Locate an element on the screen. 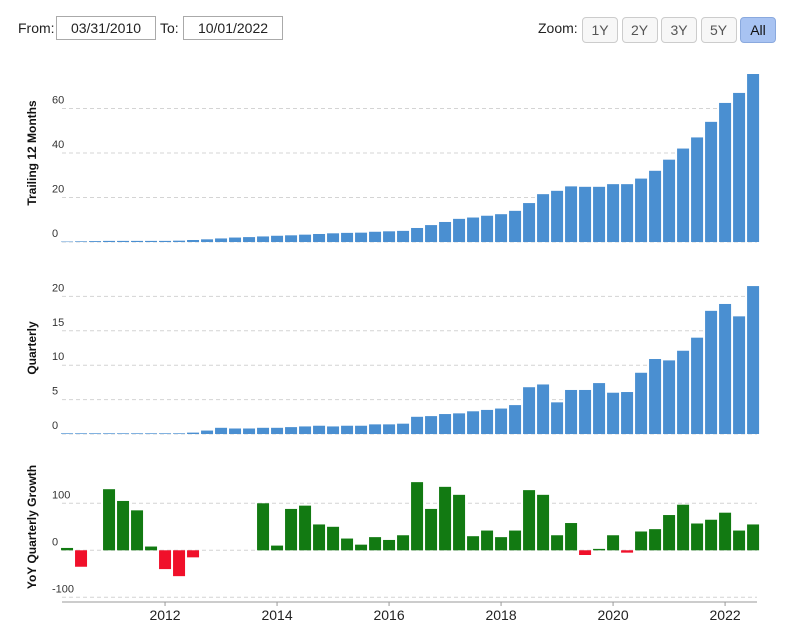 Image resolution: width=785 pixels, height=625 pixels. zoom-button: All is located at coordinates (758, 30).